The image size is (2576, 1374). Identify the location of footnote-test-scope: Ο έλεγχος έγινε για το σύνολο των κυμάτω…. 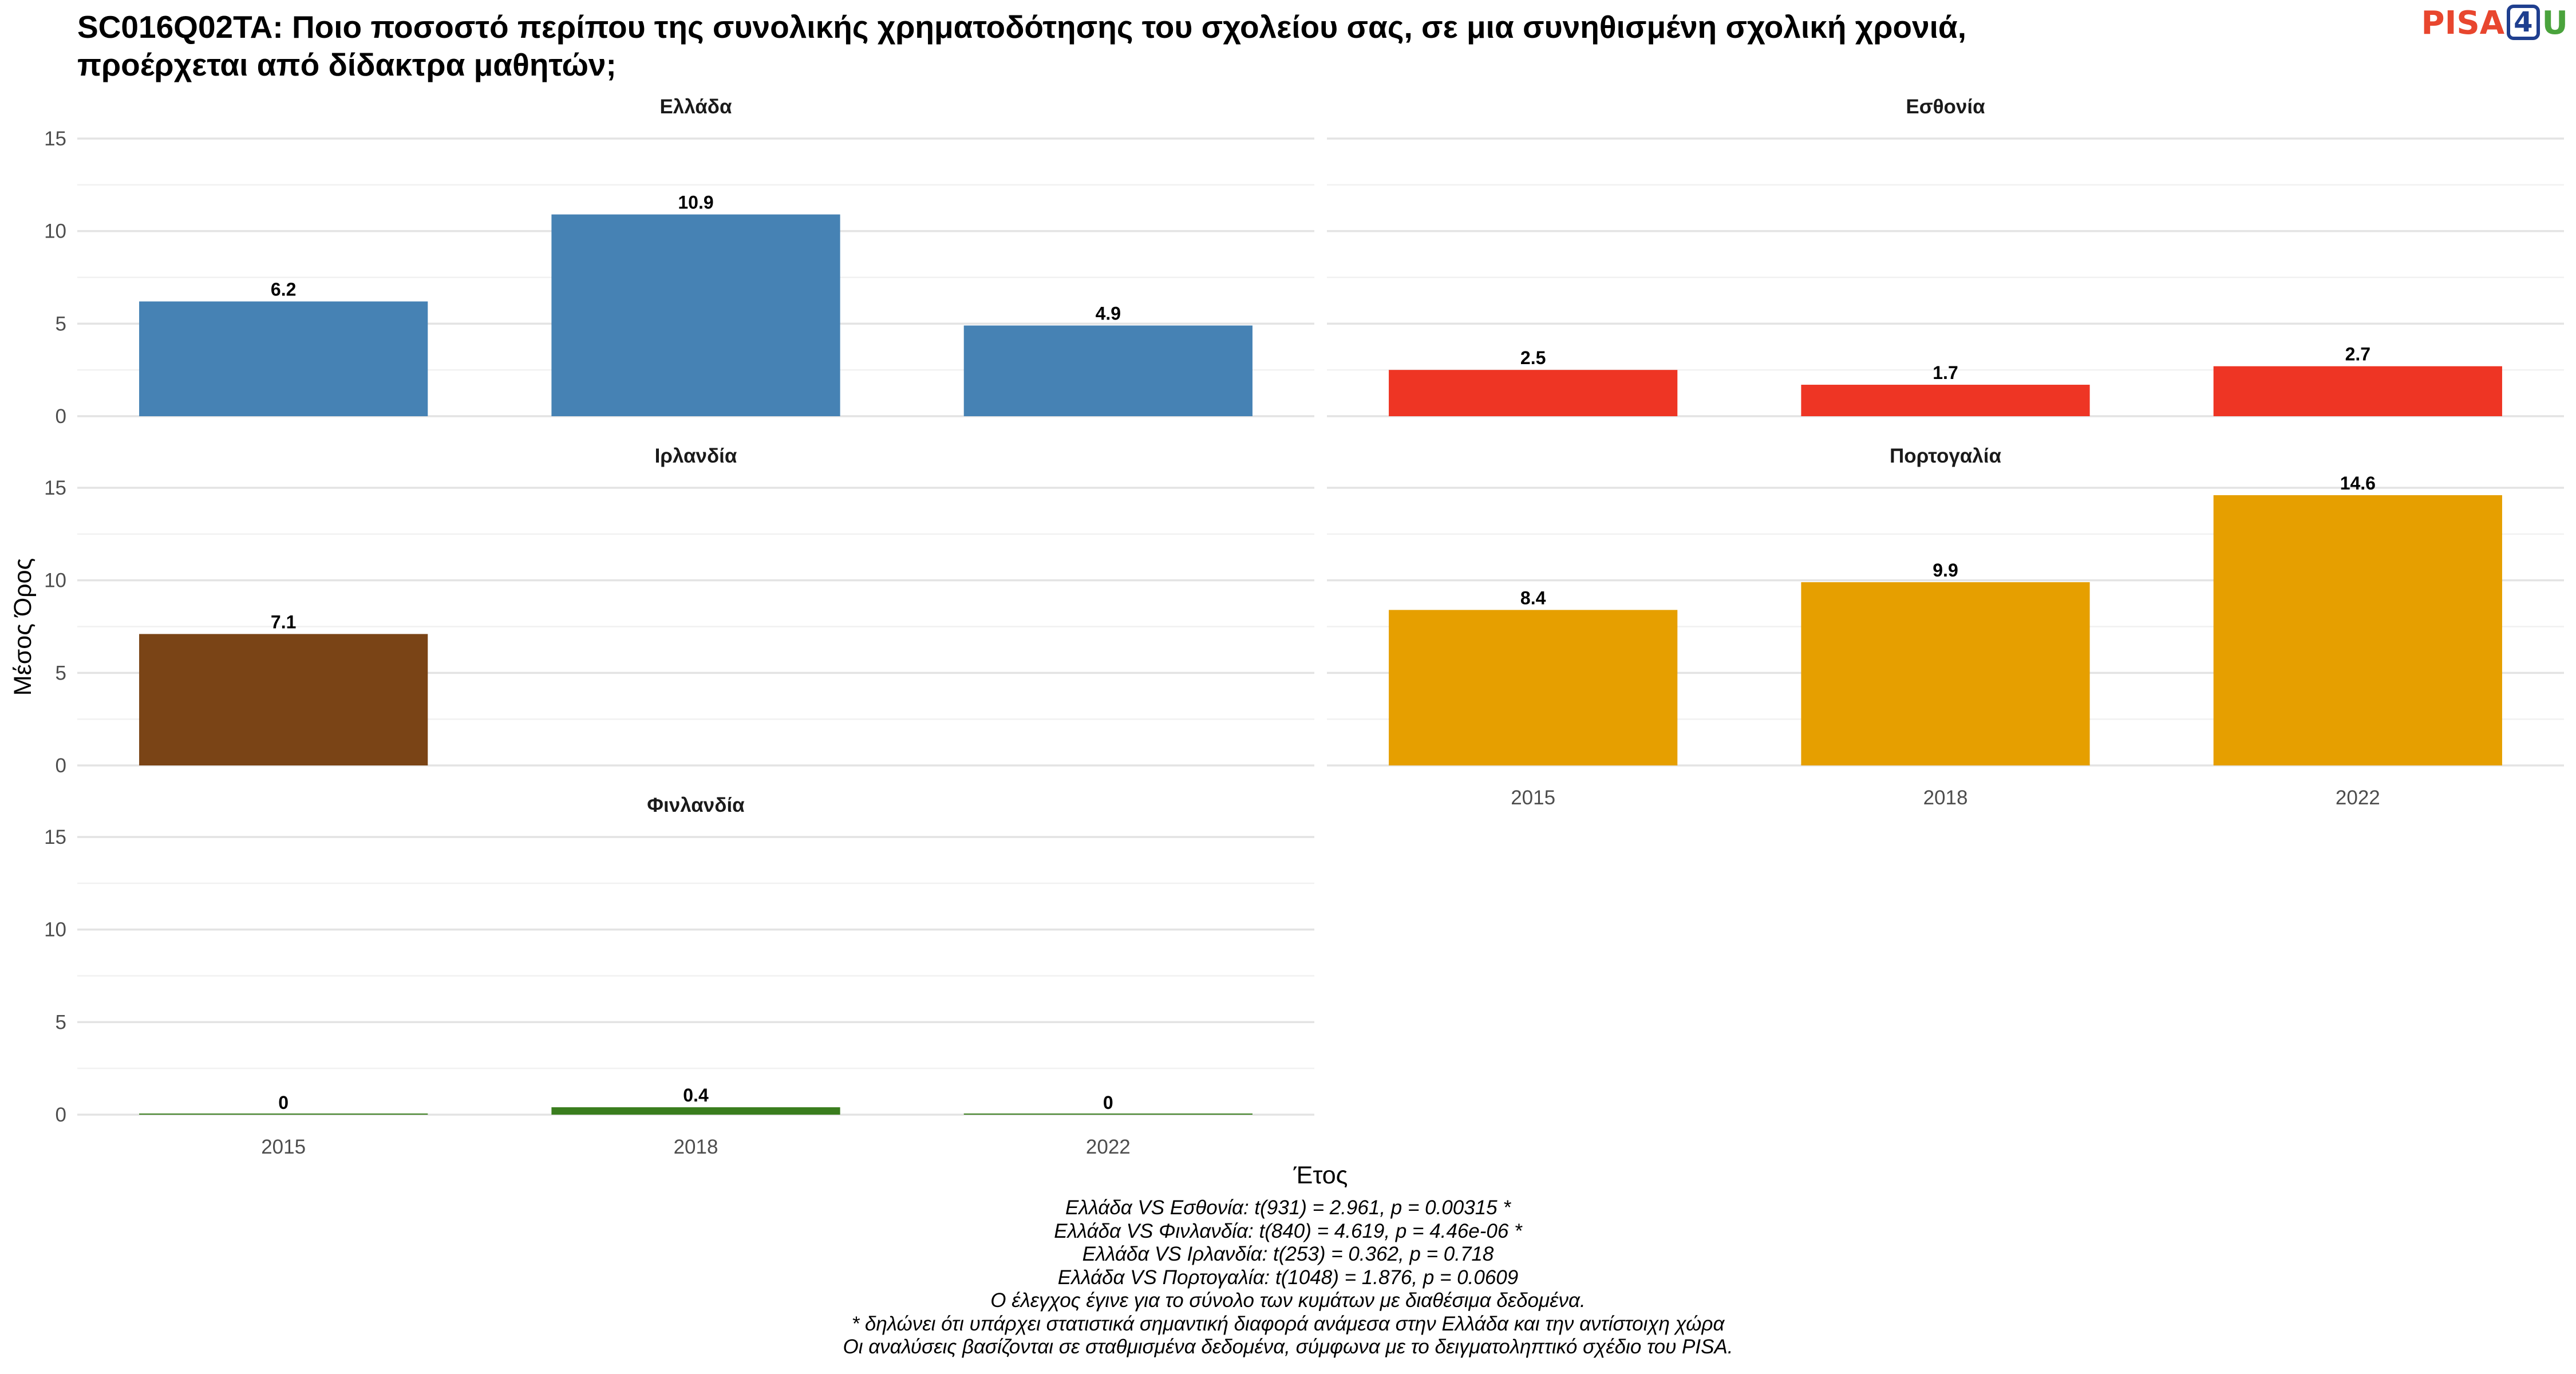
(1288, 1300).